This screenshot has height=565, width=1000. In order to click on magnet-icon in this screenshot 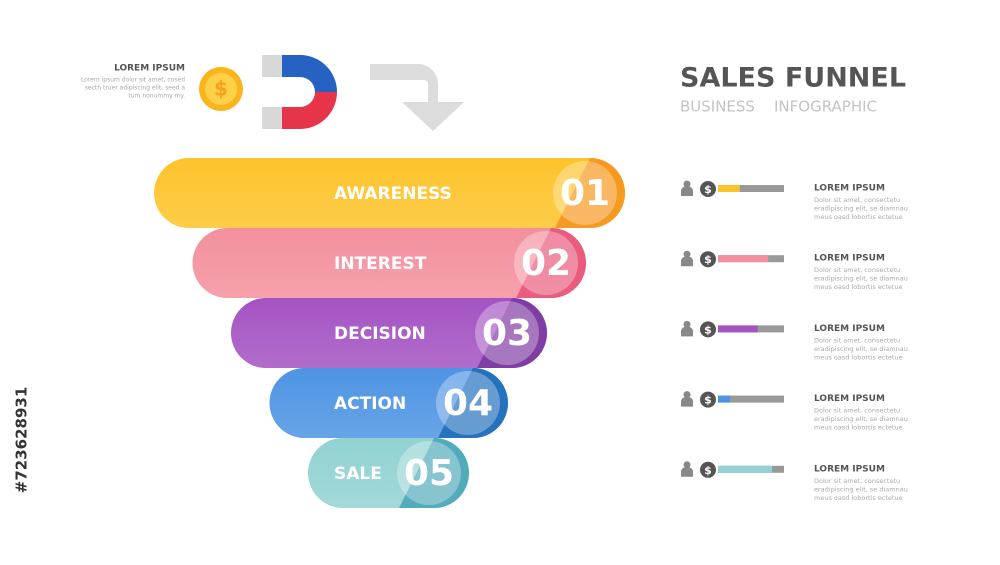, I will do `click(299, 92)`.